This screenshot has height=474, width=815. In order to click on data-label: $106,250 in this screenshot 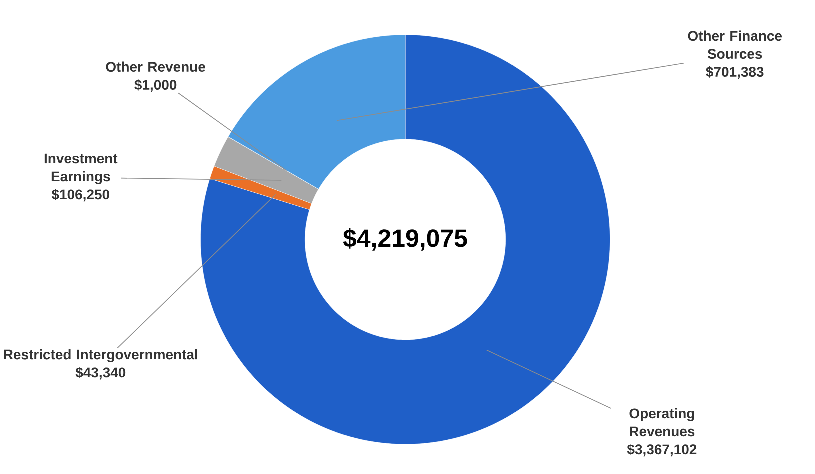, I will do `click(81, 195)`.